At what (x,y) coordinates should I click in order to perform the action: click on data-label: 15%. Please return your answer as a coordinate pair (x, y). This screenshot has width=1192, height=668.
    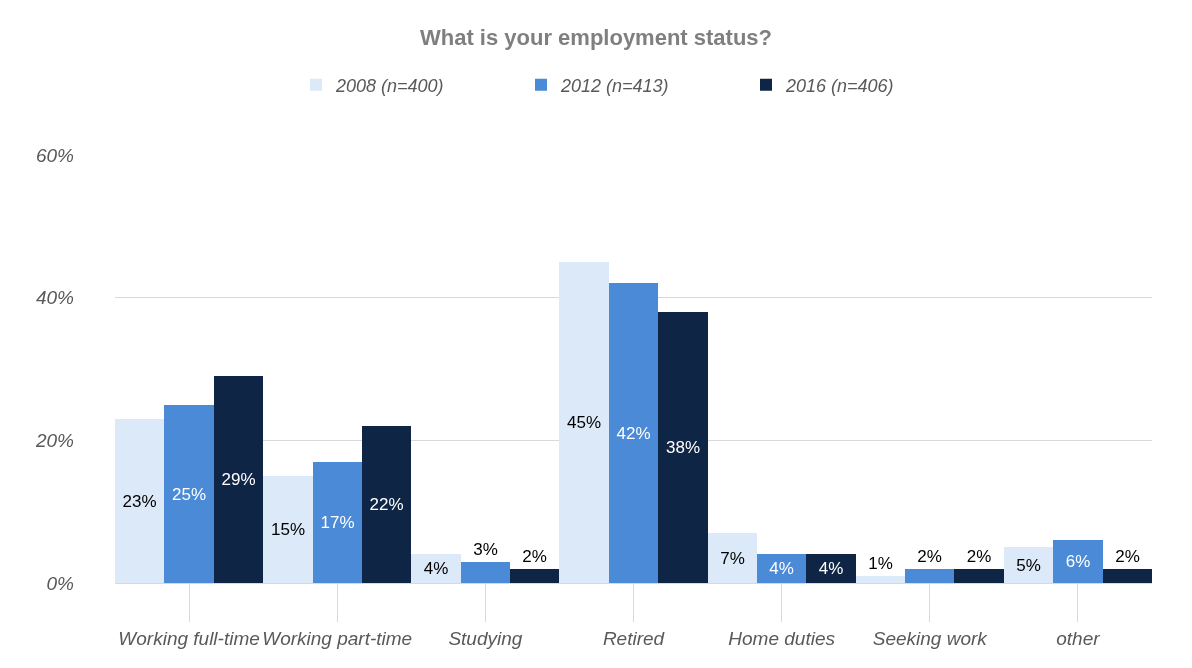
    Looking at the image, I should click on (288, 529).